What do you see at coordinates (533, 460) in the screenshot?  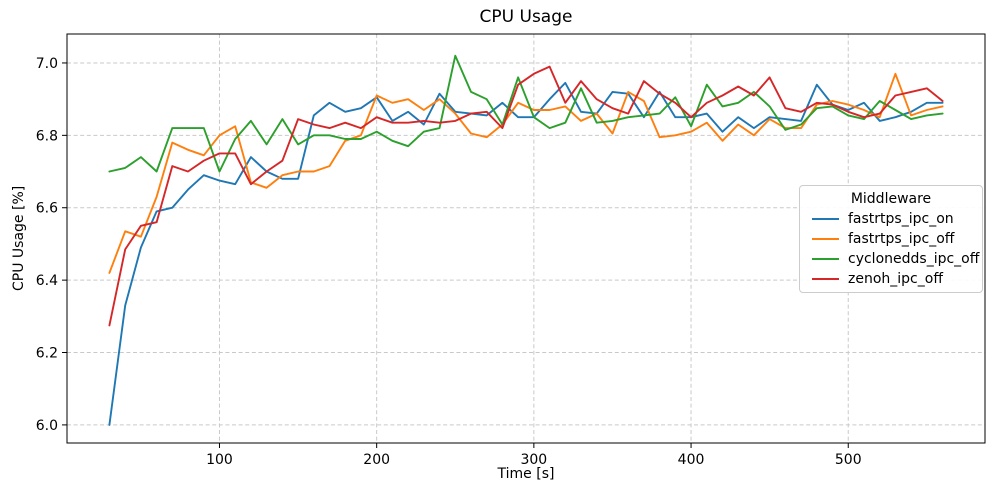 I see `x-tick-label: 300` at bounding box center [533, 460].